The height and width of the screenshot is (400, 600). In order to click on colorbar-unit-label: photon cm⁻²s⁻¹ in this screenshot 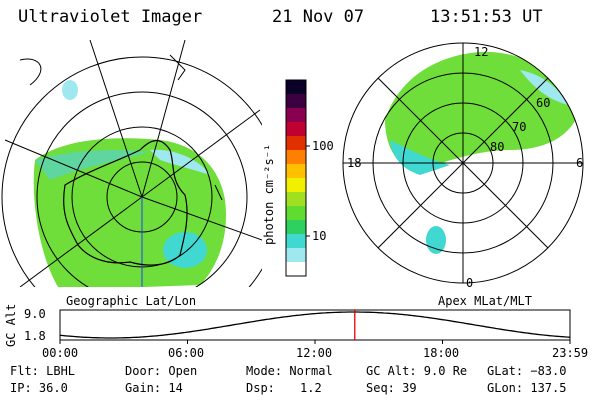, I will do `click(269, 194)`.